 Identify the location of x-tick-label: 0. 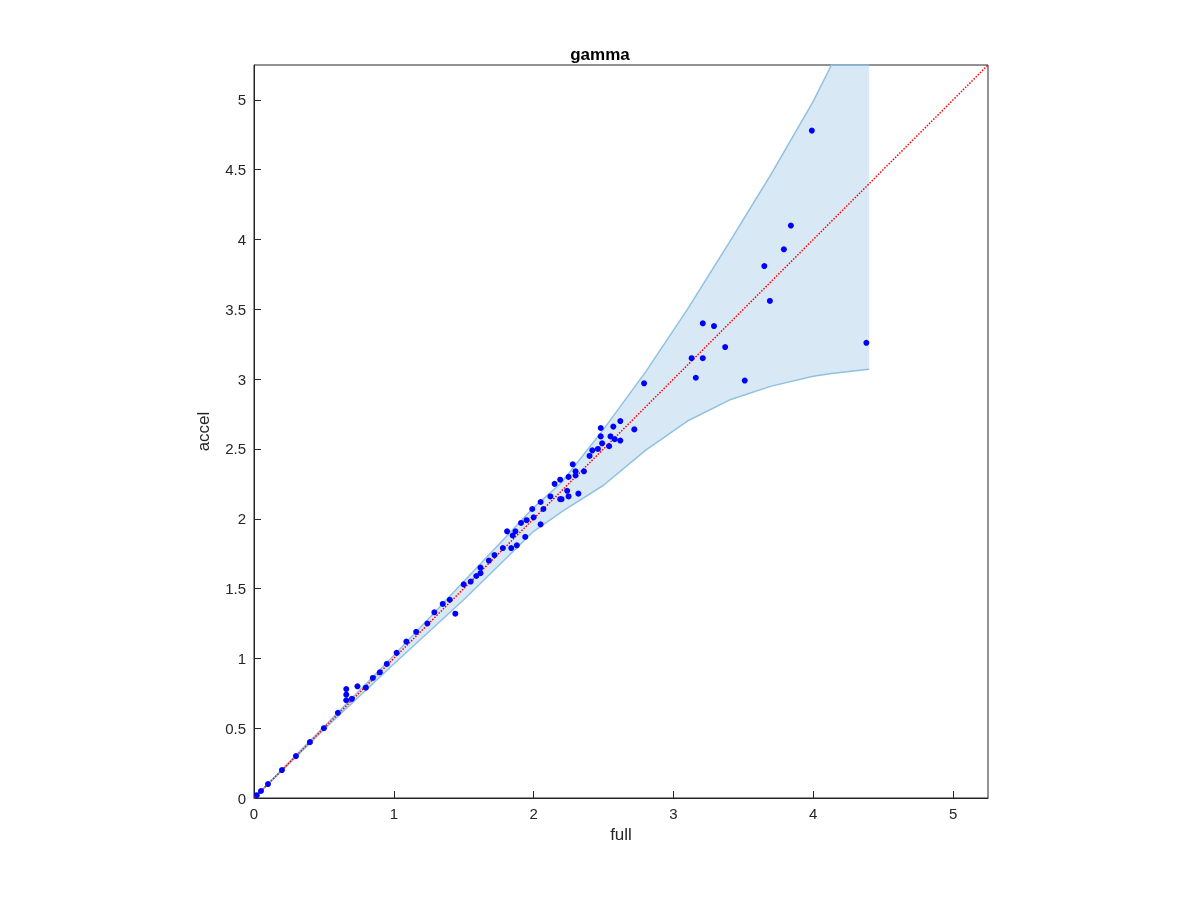
(254, 813).